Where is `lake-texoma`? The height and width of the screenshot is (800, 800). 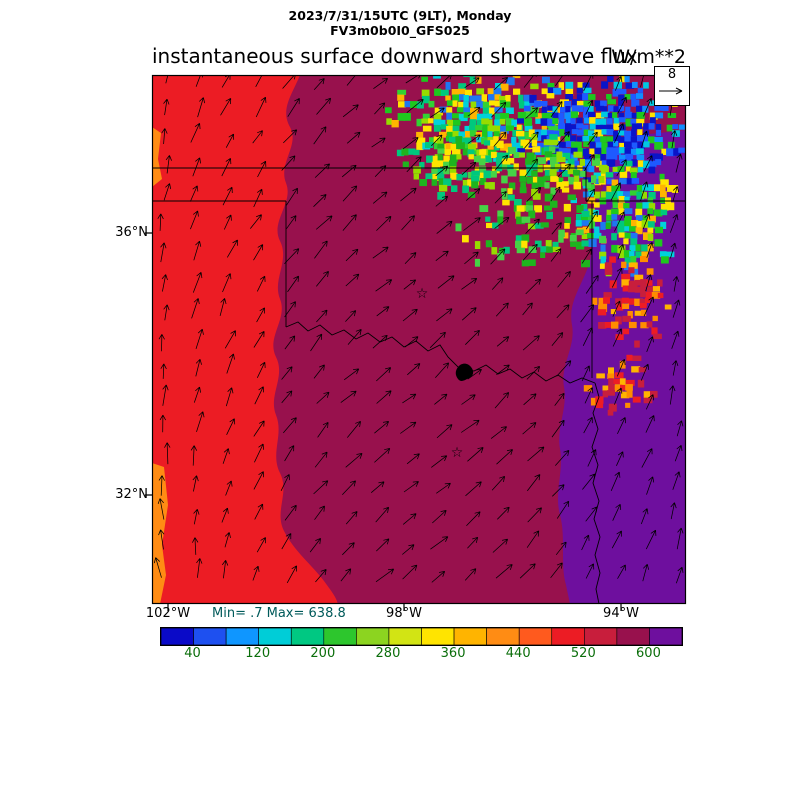 lake-texoma is located at coordinates (464, 372).